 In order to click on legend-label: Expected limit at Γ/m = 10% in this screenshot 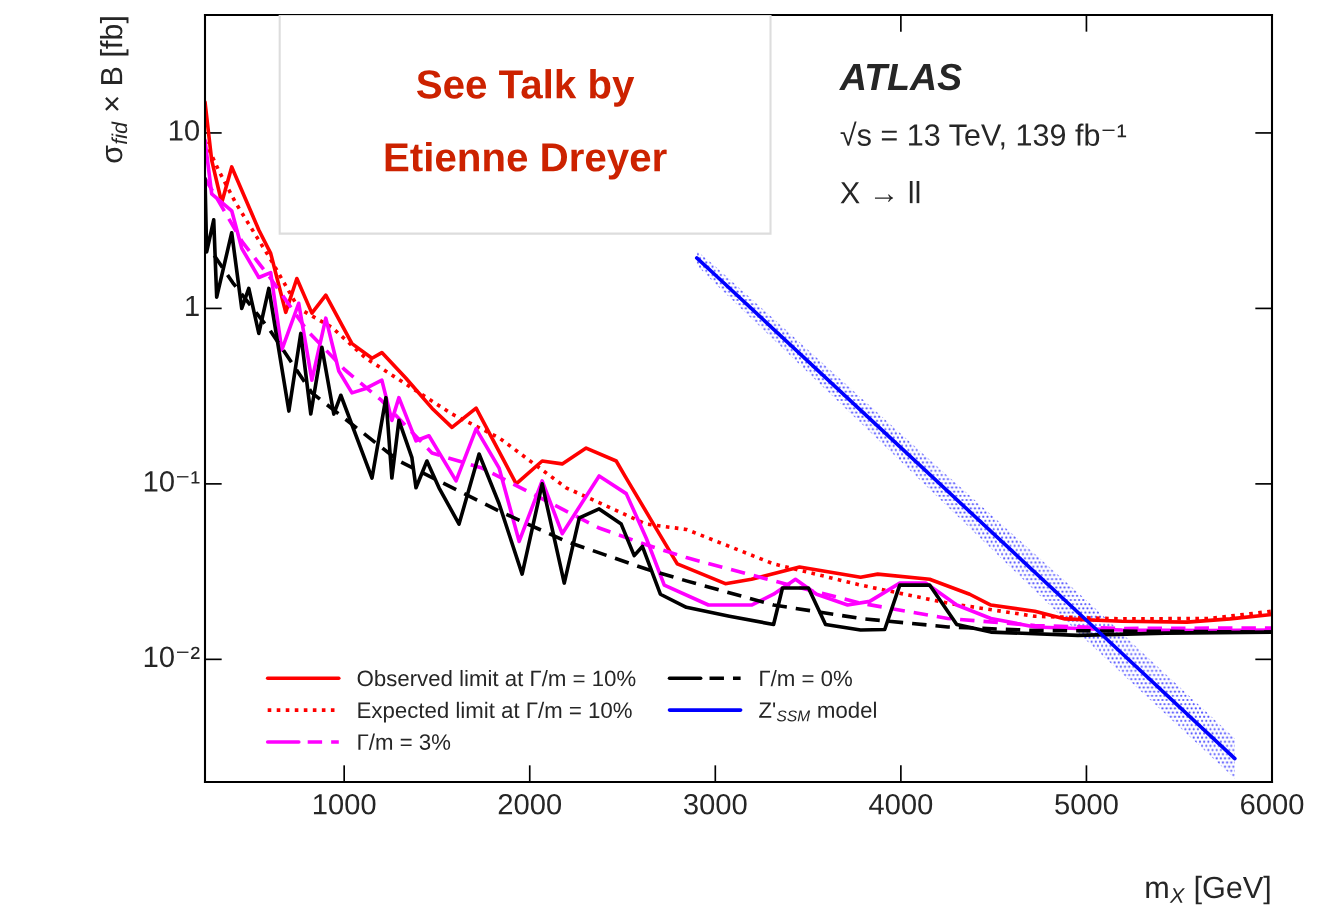, I will do `click(495, 712)`.